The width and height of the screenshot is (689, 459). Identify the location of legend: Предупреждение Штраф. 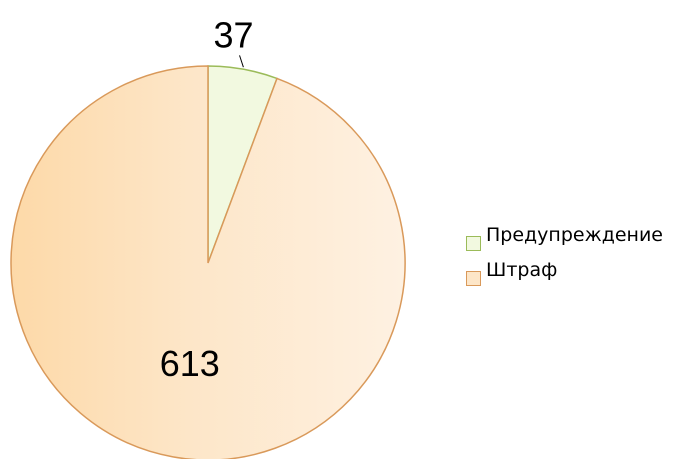
(577, 257).